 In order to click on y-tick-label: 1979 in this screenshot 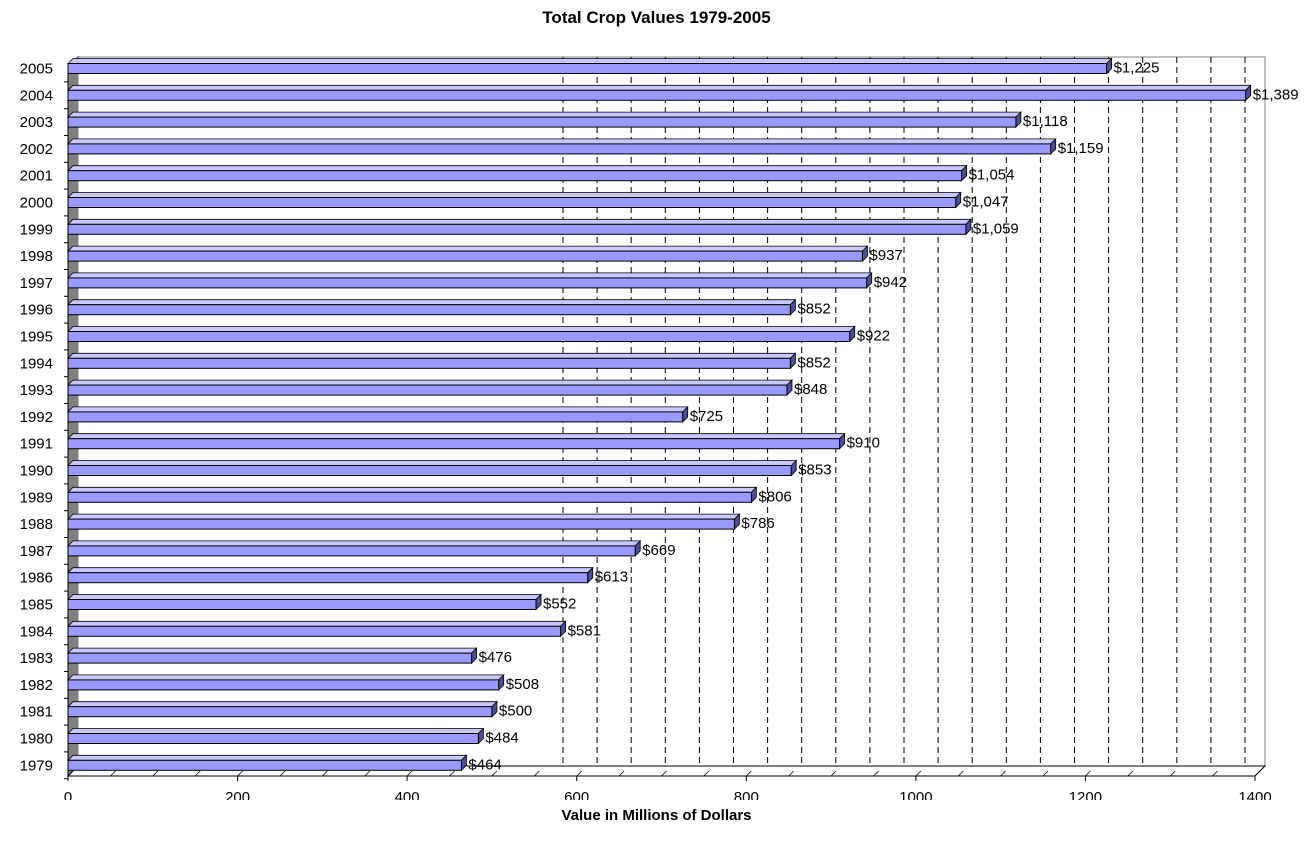, I will do `click(36, 765)`.